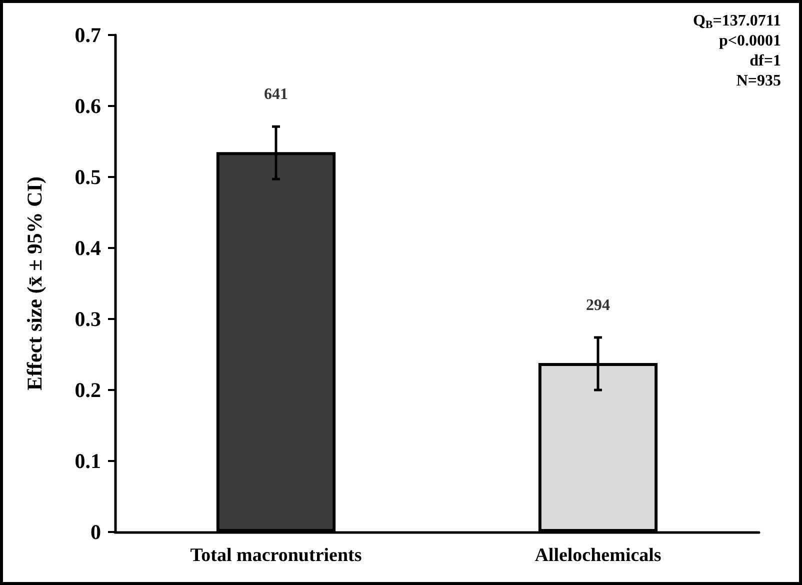 The image size is (802, 585). What do you see at coordinates (749, 41) in the screenshot?
I see `annotation: p<0.0001` at bounding box center [749, 41].